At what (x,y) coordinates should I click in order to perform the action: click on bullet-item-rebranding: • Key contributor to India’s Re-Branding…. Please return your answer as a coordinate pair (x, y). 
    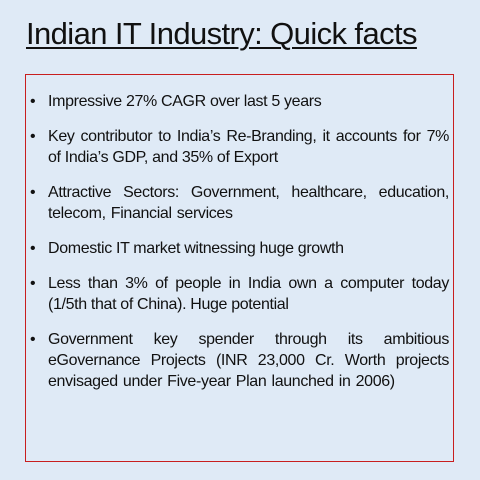
    Looking at the image, I should click on (239, 147).